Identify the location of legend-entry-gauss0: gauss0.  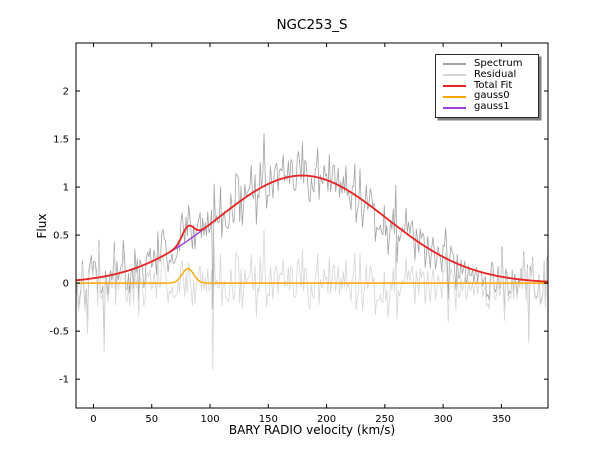
(488, 96).